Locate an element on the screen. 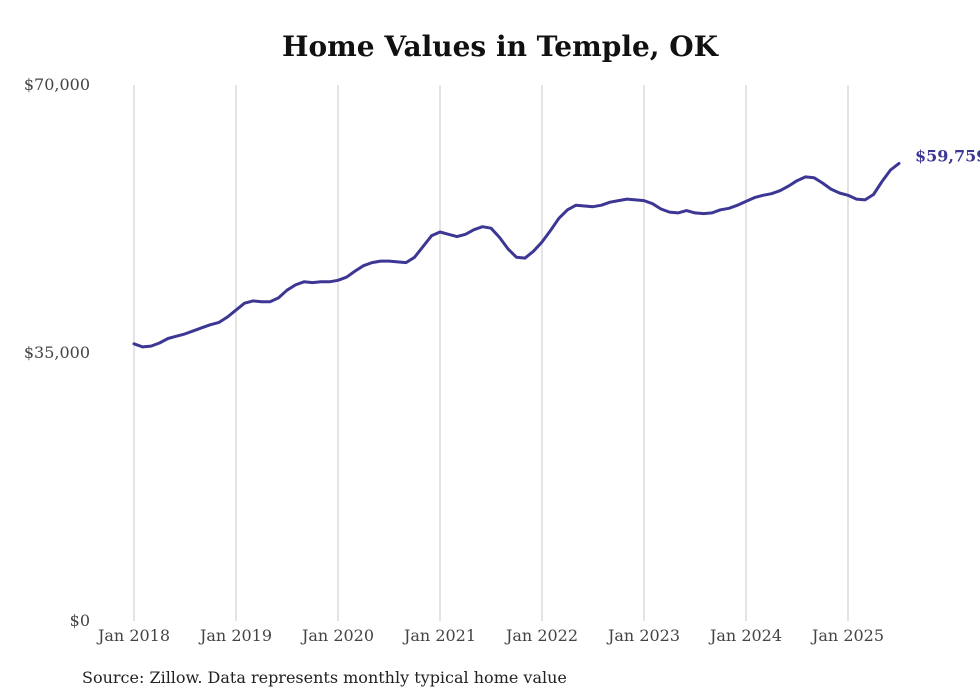 The width and height of the screenshot is (980, 699). x-tick-label: Jan 2024 is located at coordinates (745, 635).